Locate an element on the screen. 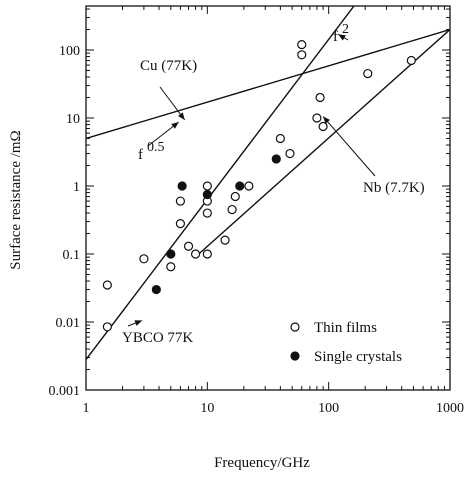 The height and width of the screenshot is (477, 474). x-tick-label: 10 is located at coordinates (207, 408).